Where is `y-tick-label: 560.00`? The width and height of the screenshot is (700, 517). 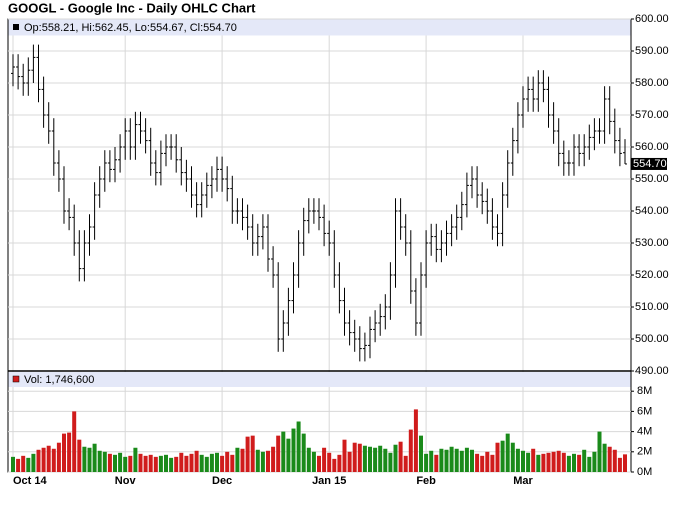 y-tick-label: 560.00 is located at coordinates (652, 147).